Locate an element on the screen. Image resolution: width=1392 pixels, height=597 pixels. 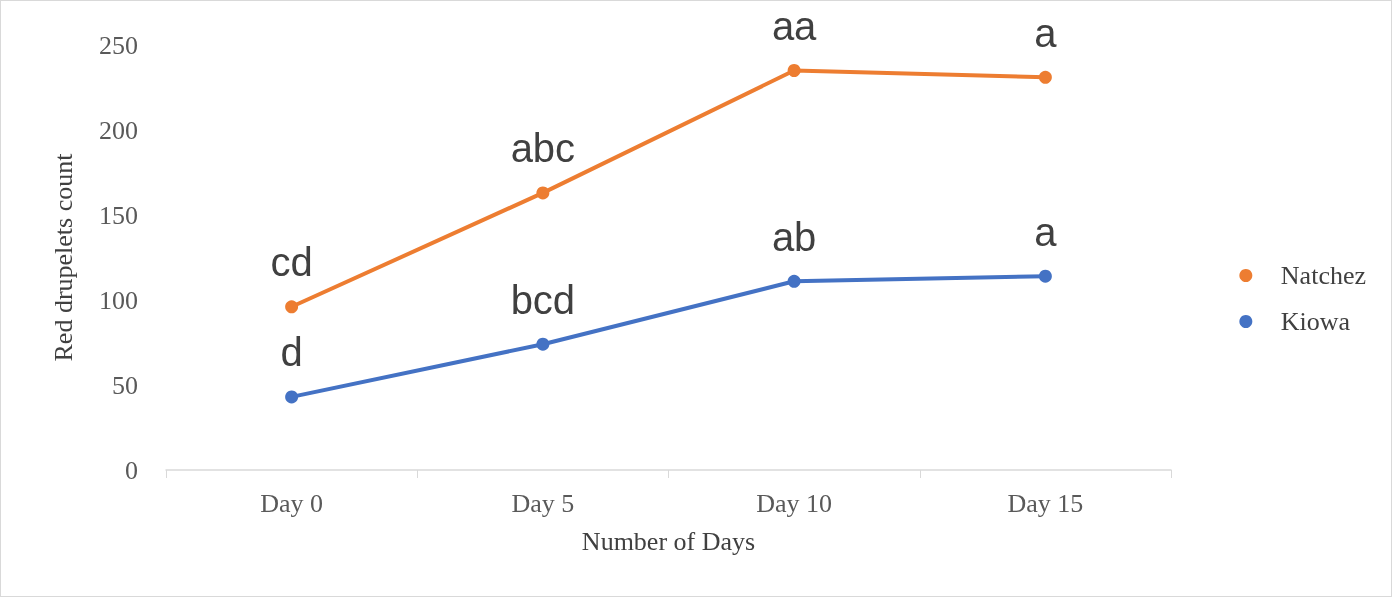
legend-label: Kiowa is located at coordinates (1315, 321).